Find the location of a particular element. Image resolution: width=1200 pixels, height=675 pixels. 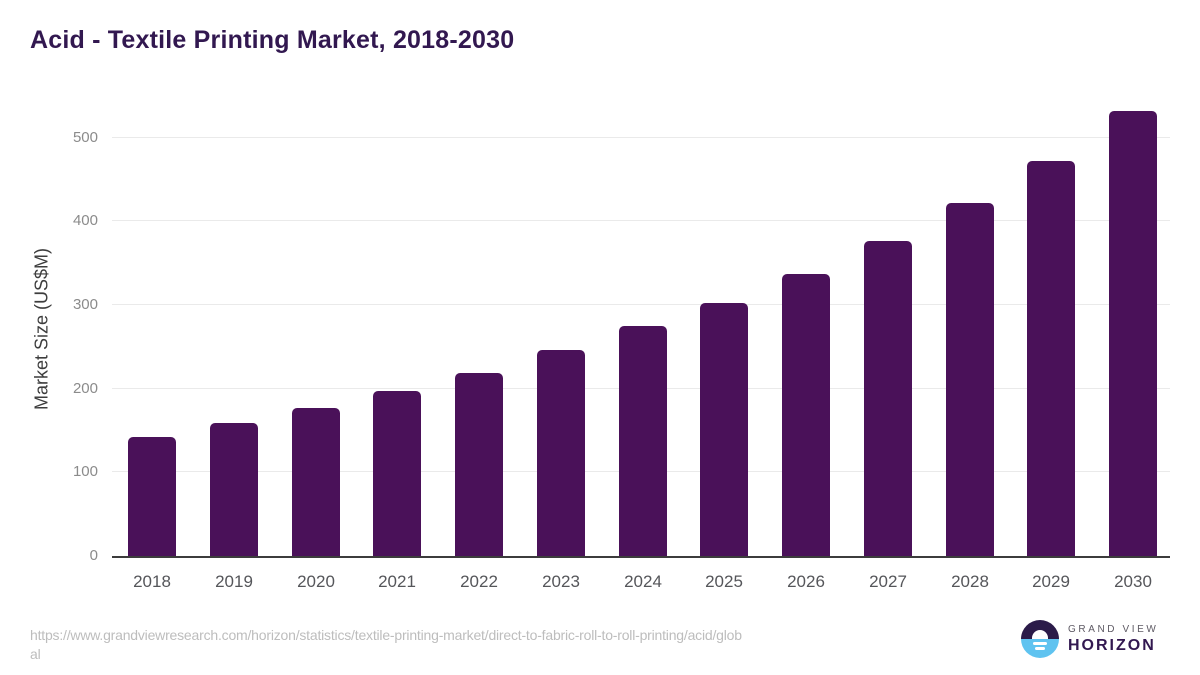

bar-2020 is located at coordinates (316, 482).